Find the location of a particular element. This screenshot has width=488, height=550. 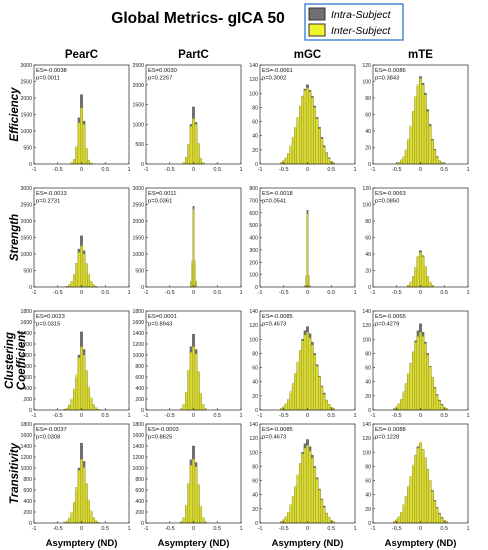

effect-size-label: ES=-0.0061 is located at coordinates (277, 71).